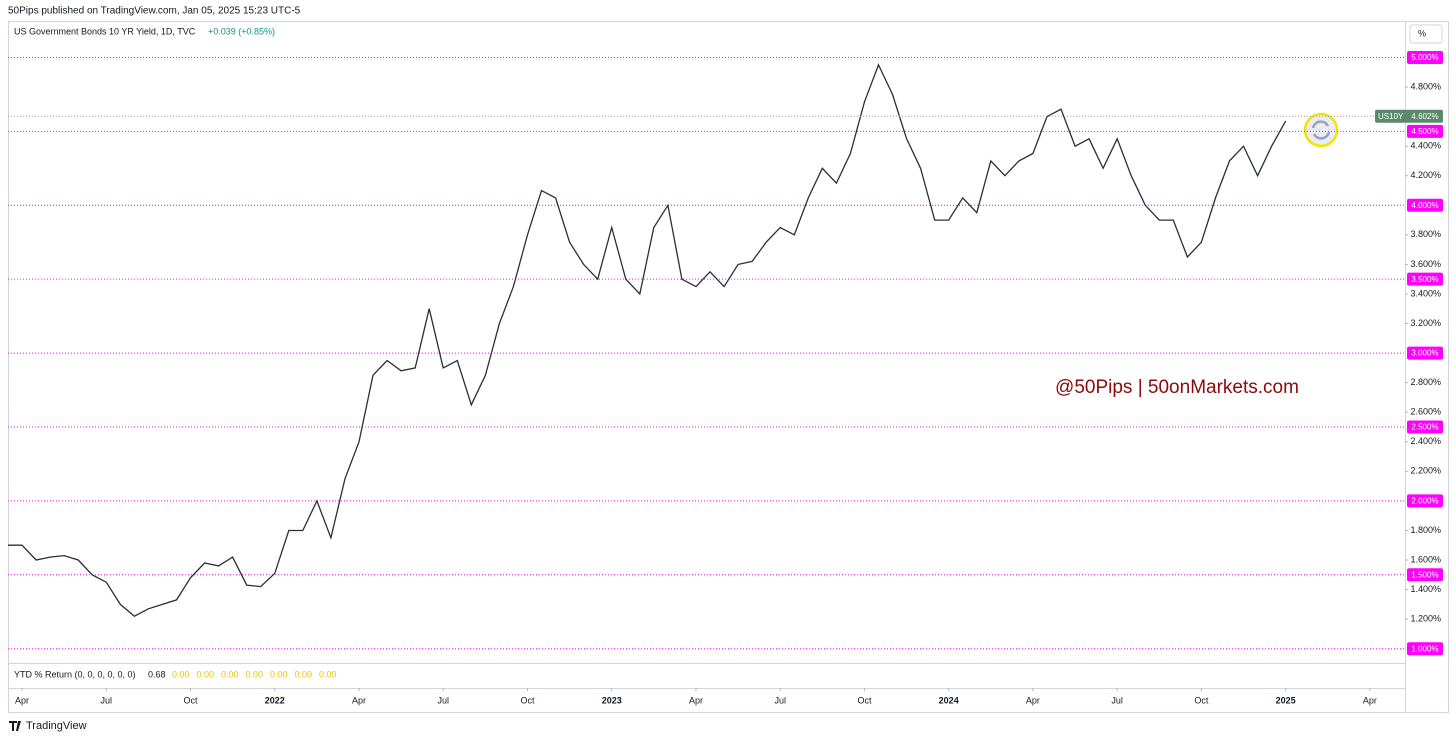 This screenshot has height=740, width=1456. I want to click on level-label: 2.000%, so click(1424, 501).